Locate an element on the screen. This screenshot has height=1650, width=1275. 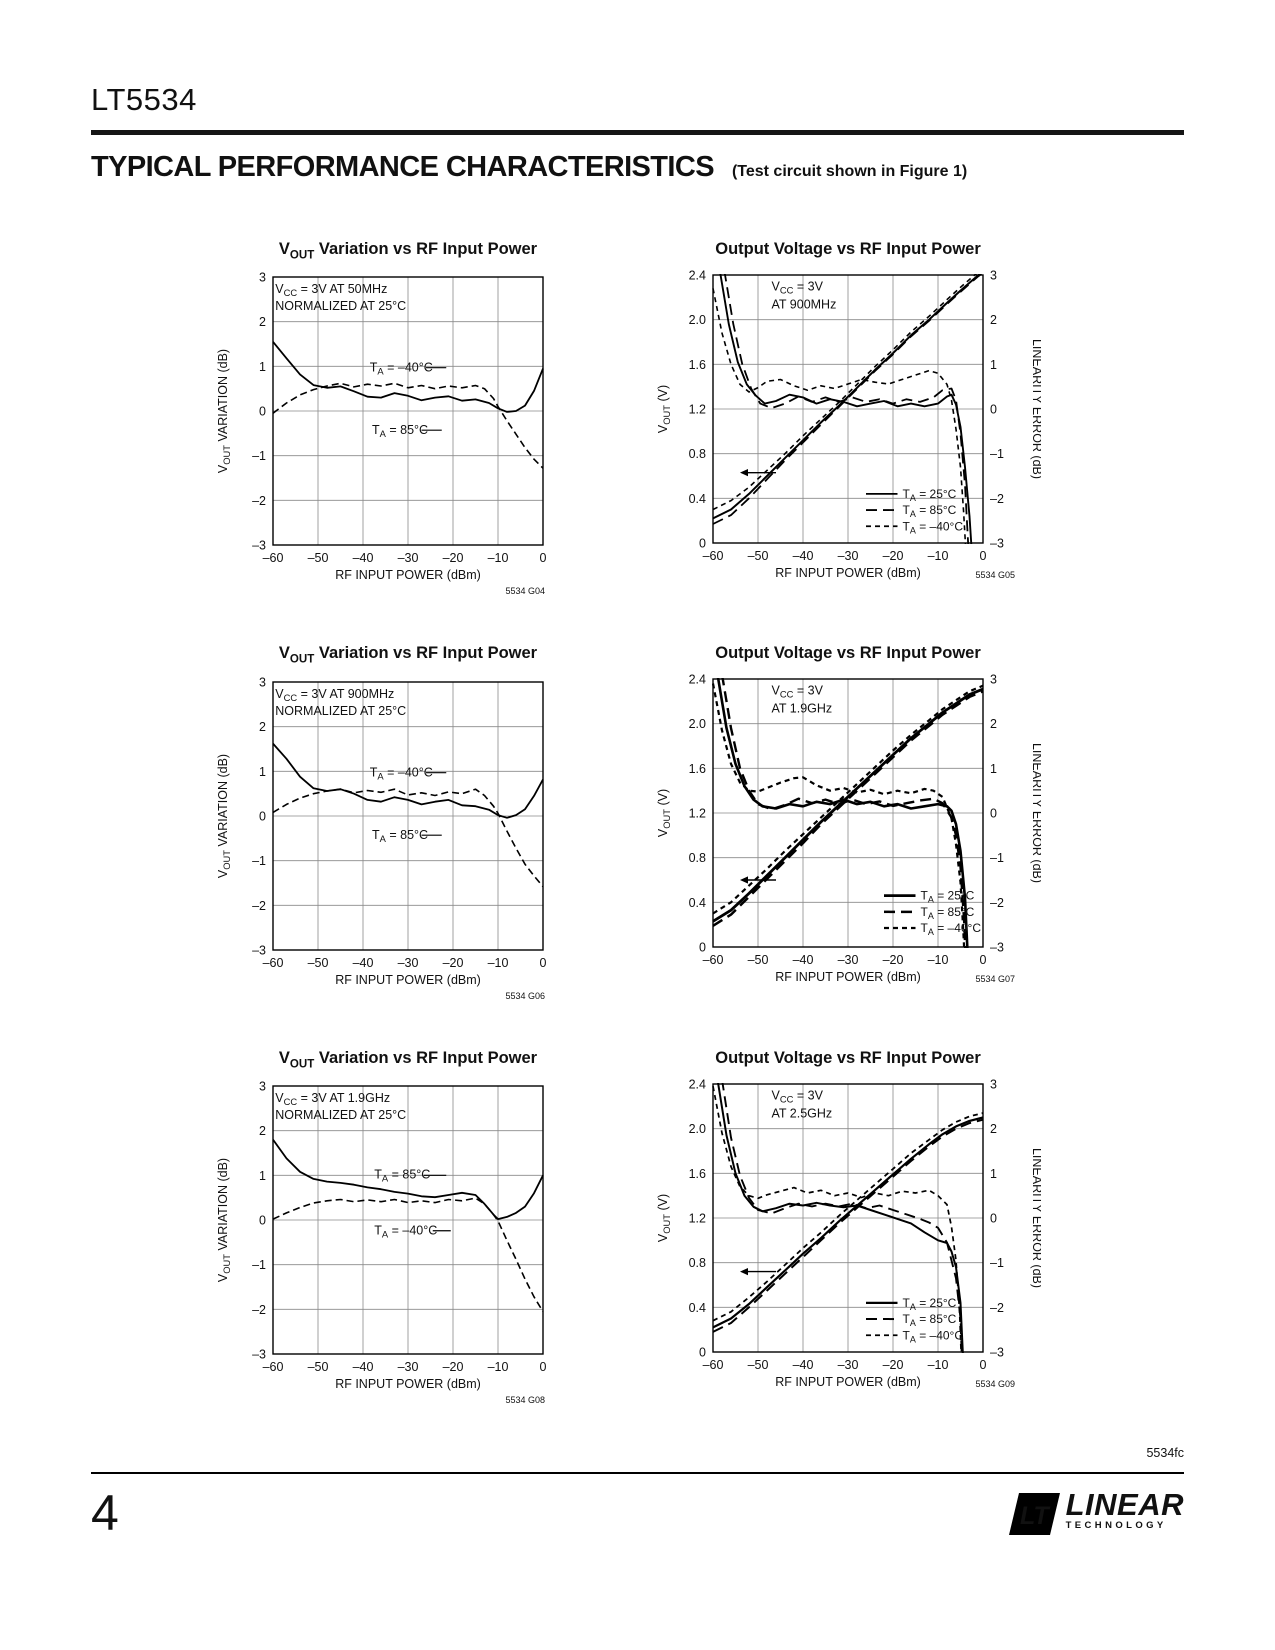
logo-brand: LINEAR is located at coordinates (1124, 1504).